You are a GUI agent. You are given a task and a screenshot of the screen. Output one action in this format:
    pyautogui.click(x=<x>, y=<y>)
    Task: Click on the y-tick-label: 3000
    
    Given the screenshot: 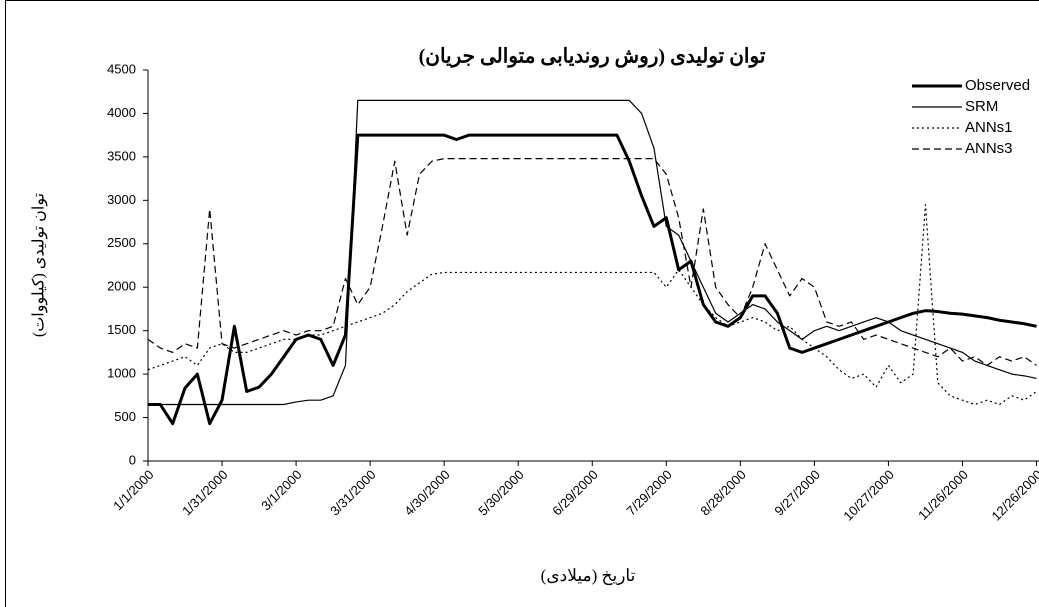 What is the action you would take?
    pyautogui.click(x=121, y=199)
    